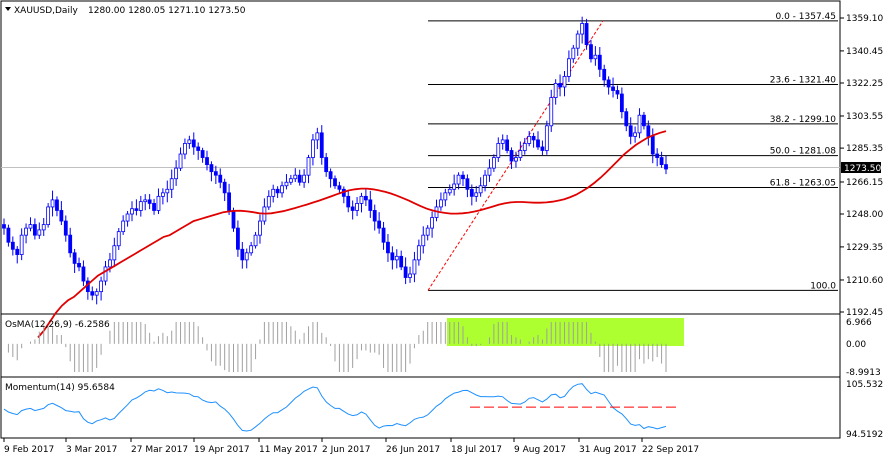  I want to click on date-label: 19 Apr 2017, so click(222, 450).